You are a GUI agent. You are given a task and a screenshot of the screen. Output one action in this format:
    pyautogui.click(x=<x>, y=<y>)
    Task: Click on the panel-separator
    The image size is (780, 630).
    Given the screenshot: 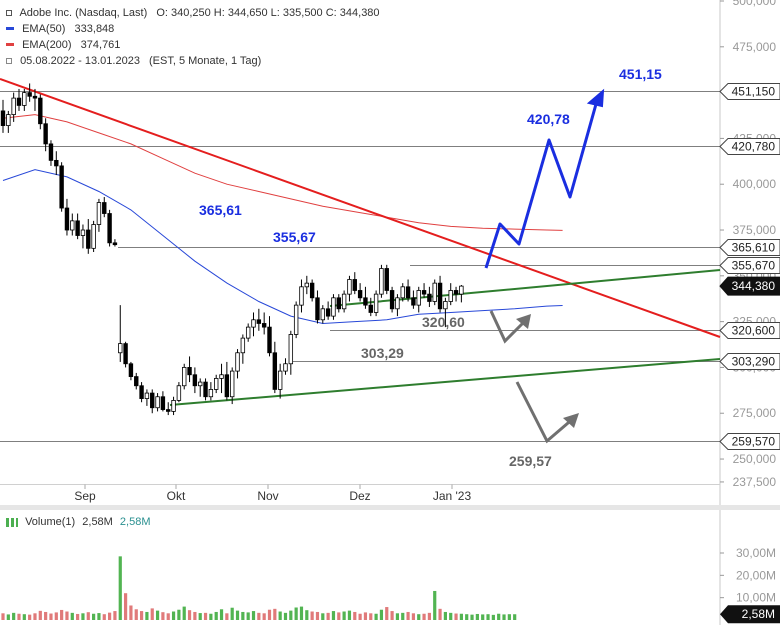 What is the action you would take?
    pyautogui.click(x=390, y=507)
    